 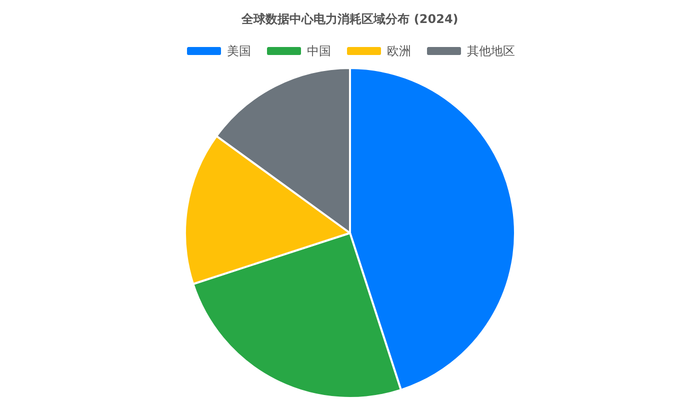 What do you see at coordinates (319, 51) in the screenshot?
I see `legend-label: 中国` at bounding box center [319, 51].